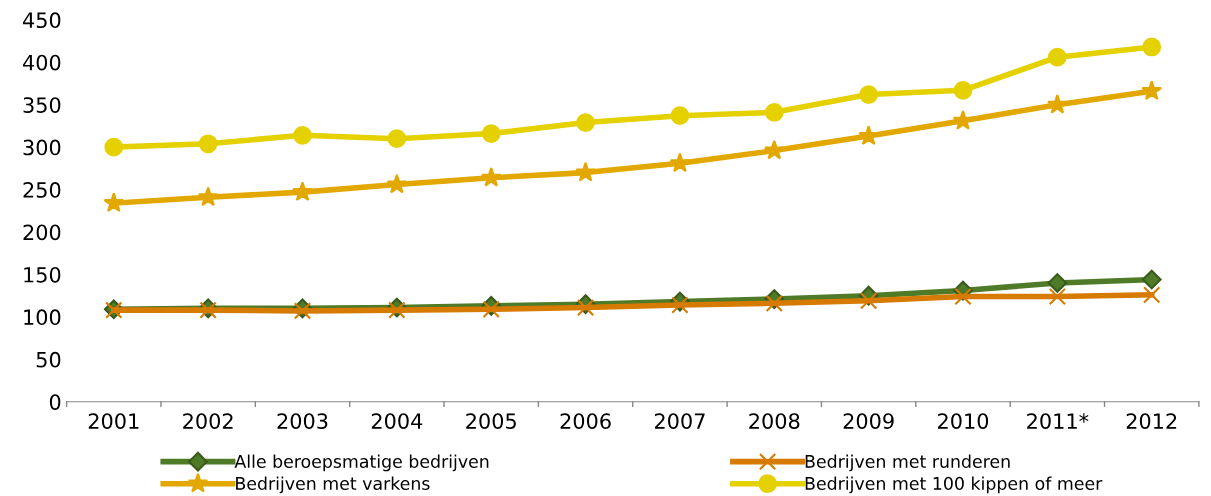  What do you see at coordinates (42, 147) in the screenshot?
I see `y-tick-label: 300` at bounding box center [42, 147].